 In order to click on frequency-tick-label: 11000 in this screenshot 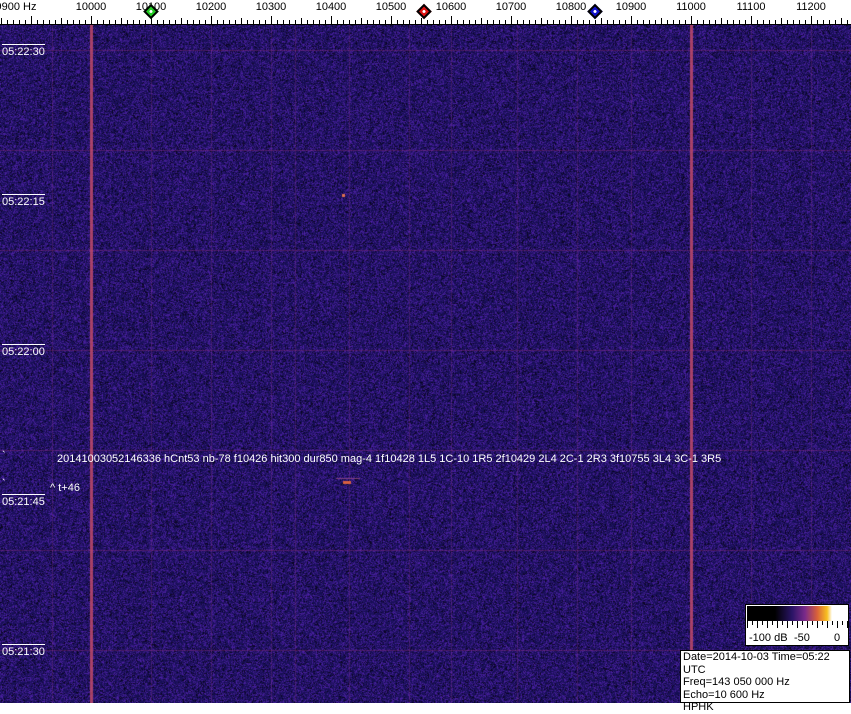, I will do `click(691, 7)`.